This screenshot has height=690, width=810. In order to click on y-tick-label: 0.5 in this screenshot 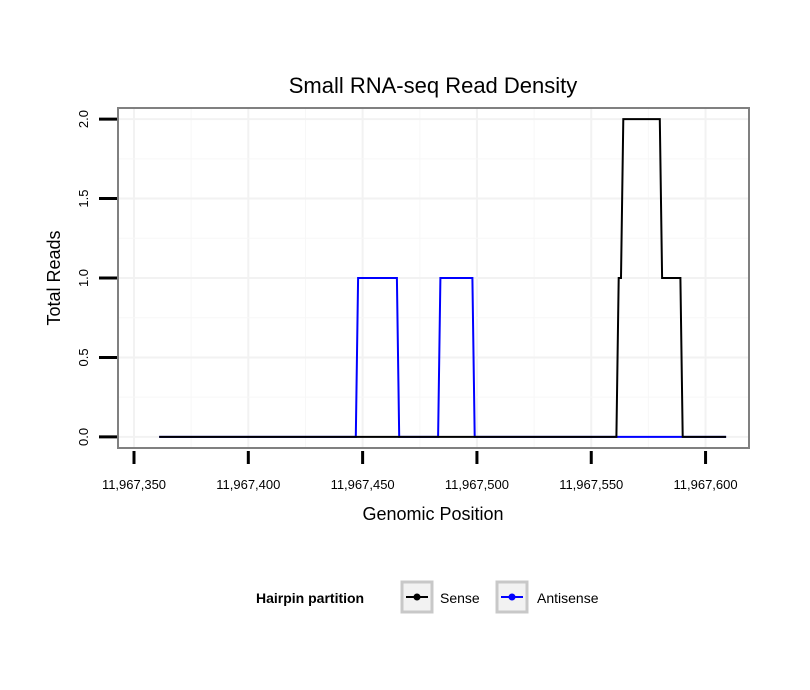, I will do `click(83, 357)`.